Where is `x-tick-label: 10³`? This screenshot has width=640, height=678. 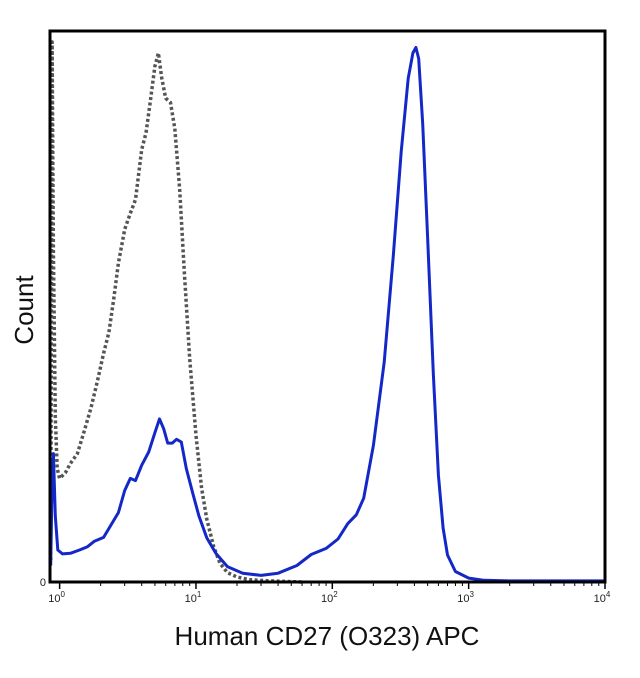
x-tick-label: 10³ is located at coordinates (465, 597).